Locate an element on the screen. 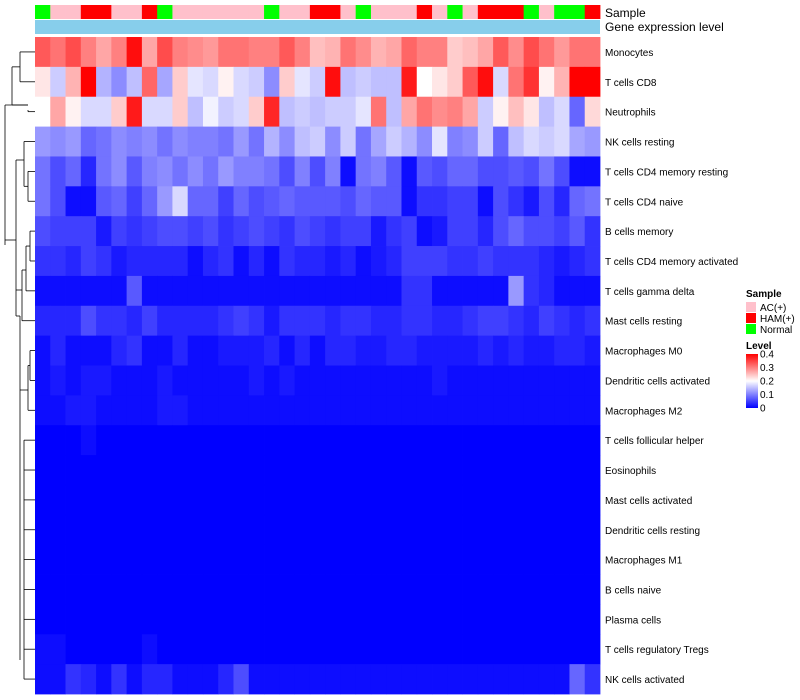 The image size is (800, 700). row-label: Mast cells activated is located at coordinates (648, 501).